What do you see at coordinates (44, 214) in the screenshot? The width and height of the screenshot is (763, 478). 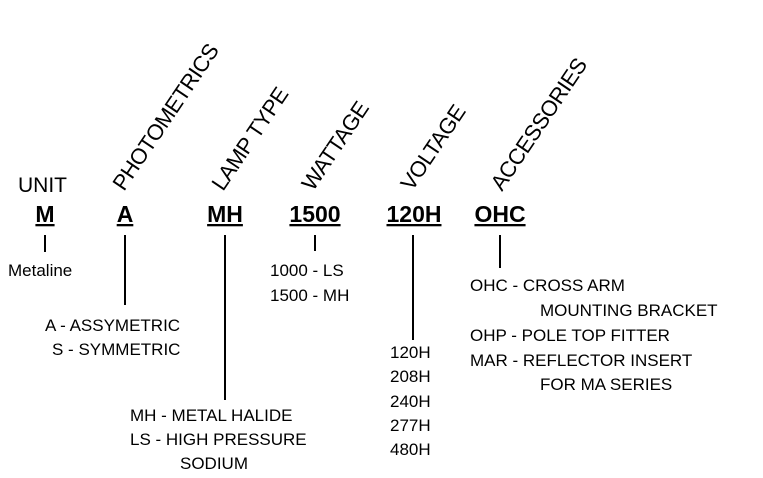 I see `code: M` at bounding box center [44, 214].